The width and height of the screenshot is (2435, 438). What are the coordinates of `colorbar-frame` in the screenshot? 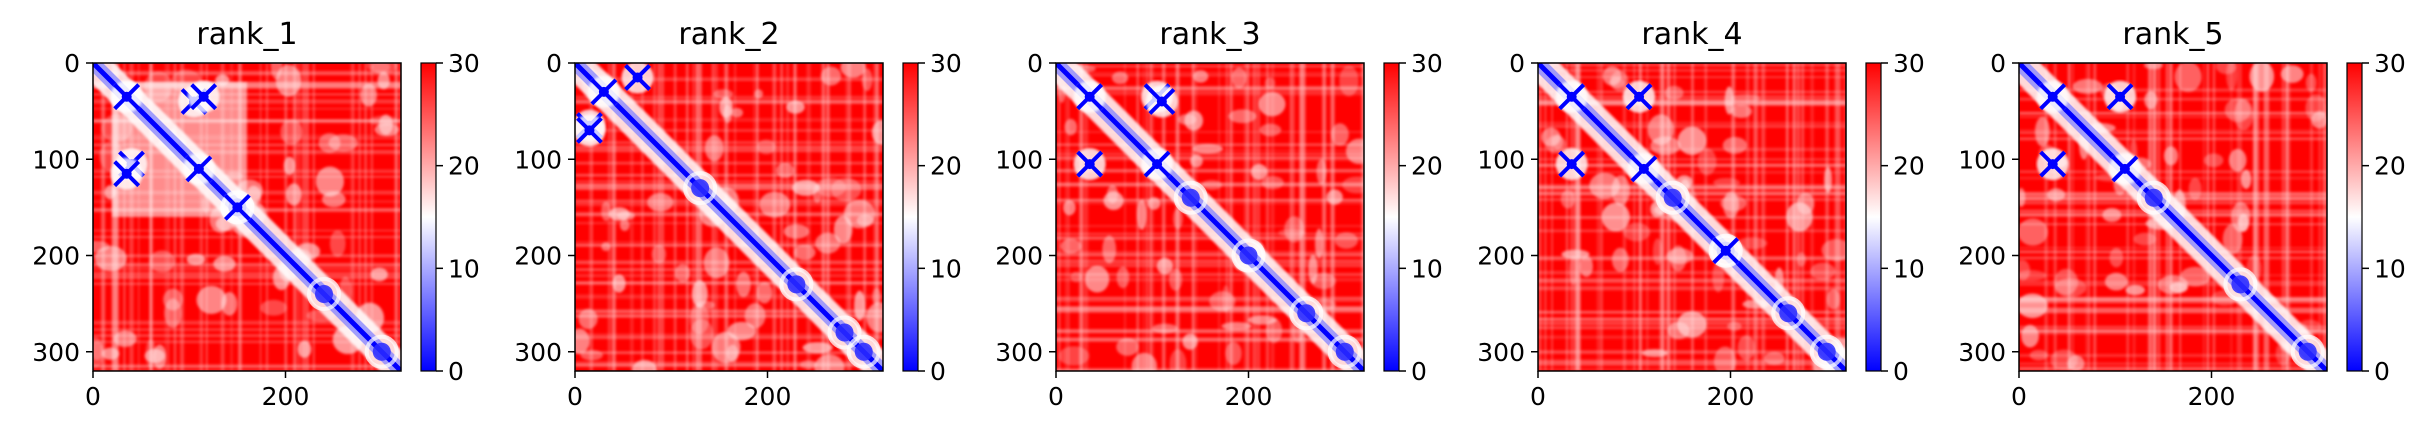 It's located at (1391, 217).